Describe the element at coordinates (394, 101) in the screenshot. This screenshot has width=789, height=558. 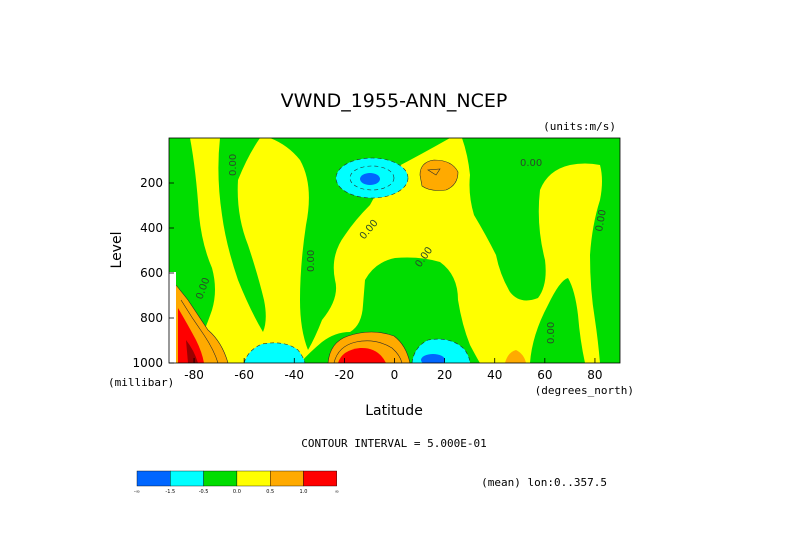
I see `chart-title: VWND_1955-ANN_NCEP` at that location.